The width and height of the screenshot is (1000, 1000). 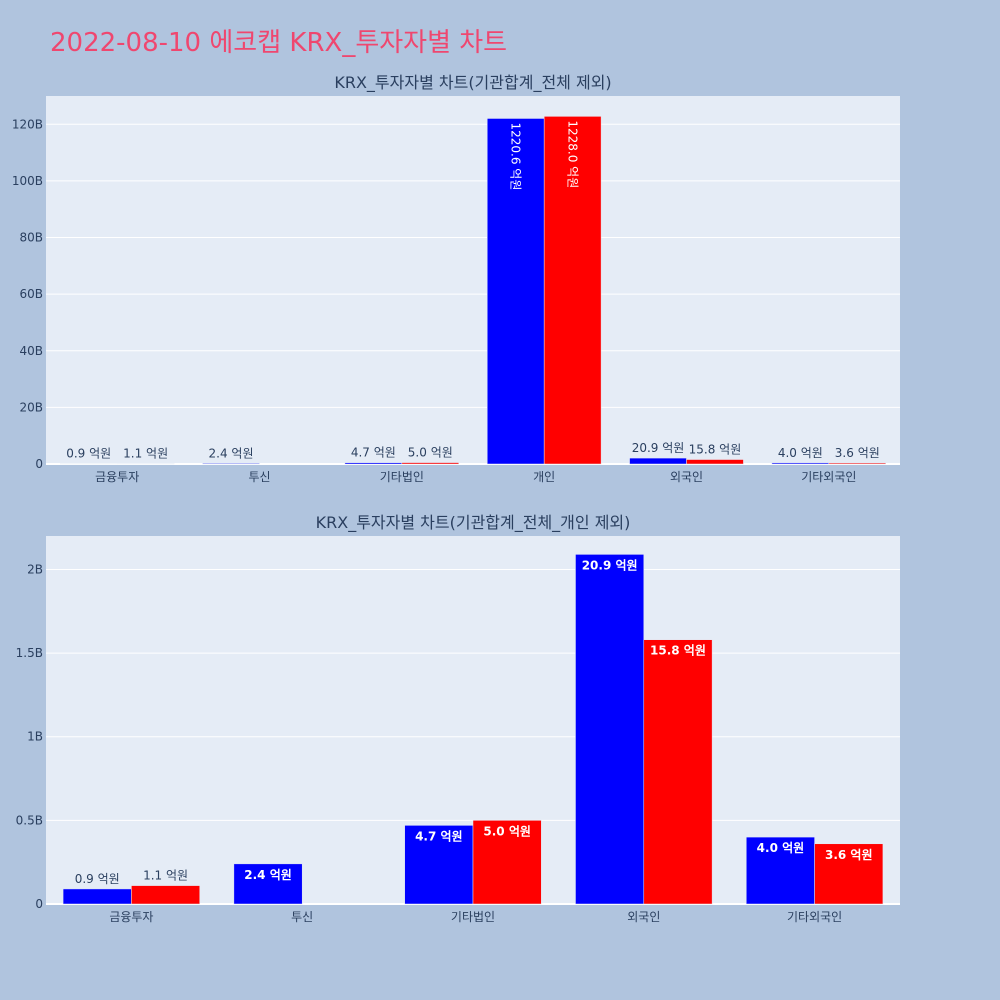 What do you see at coordinates (516, 156) in the screenshot?
I see `data-label: 1220.6 억원` at bounding box center [516, 156].